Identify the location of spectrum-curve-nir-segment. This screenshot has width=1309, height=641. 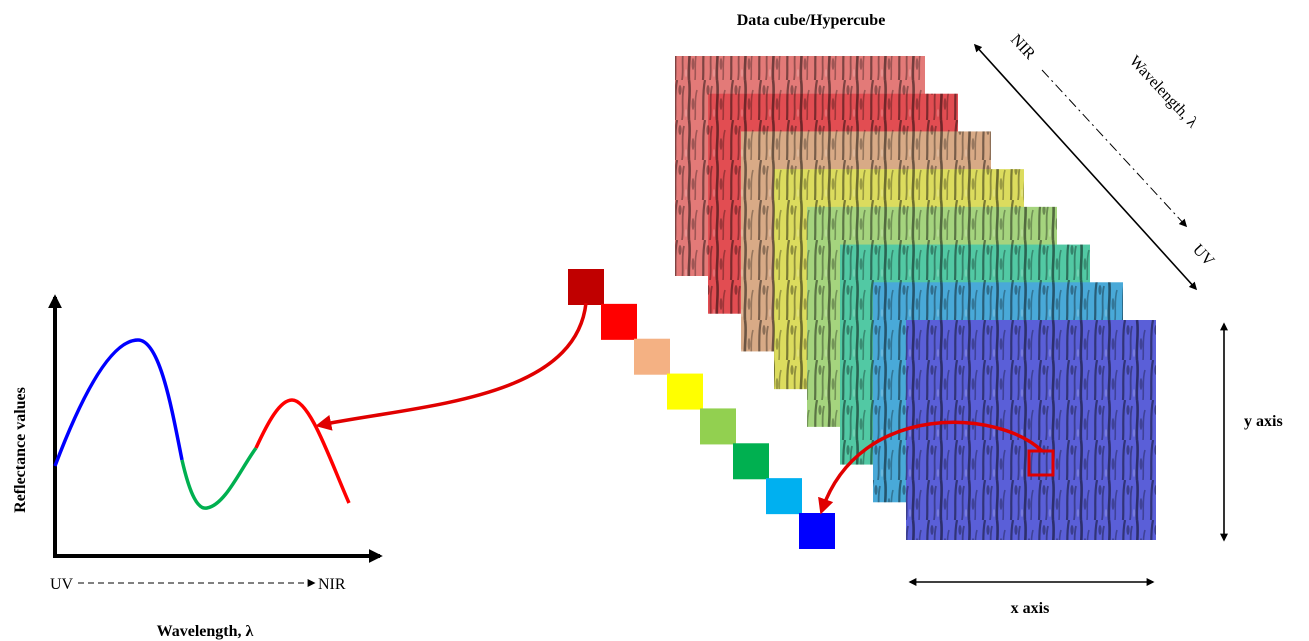
(302, 451).